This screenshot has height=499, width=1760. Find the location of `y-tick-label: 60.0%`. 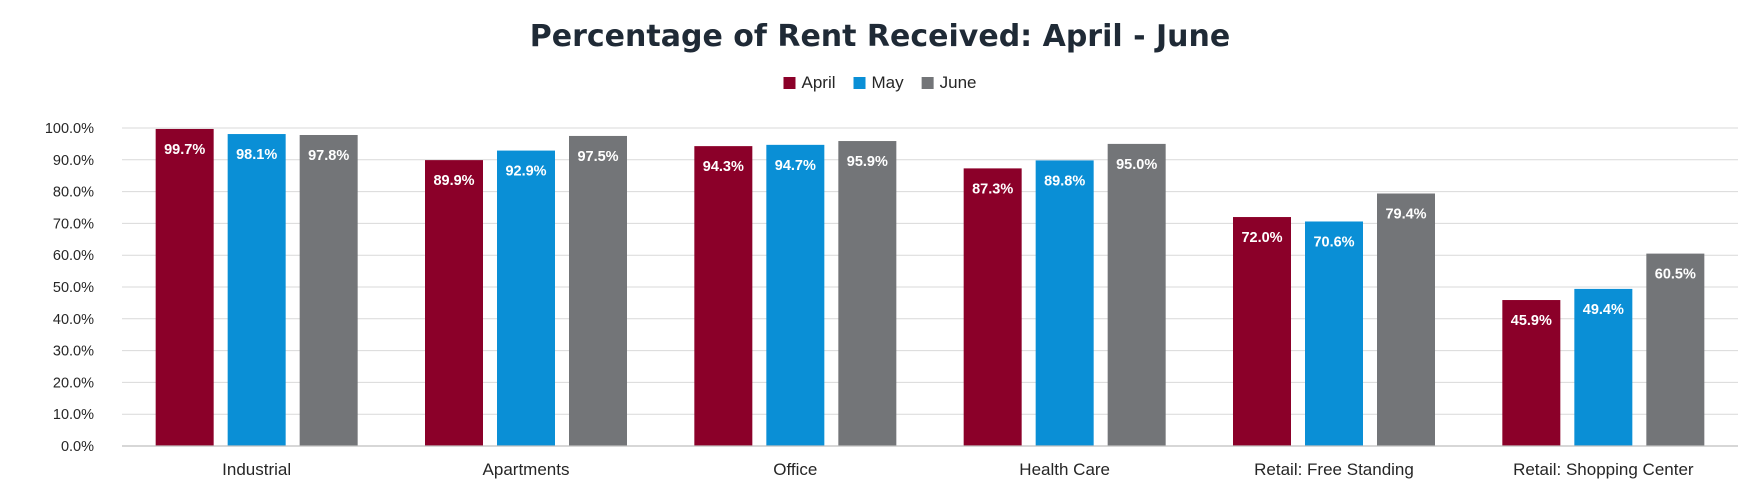

y-tick-label: 60.0% is located at coordinates (73, 256).